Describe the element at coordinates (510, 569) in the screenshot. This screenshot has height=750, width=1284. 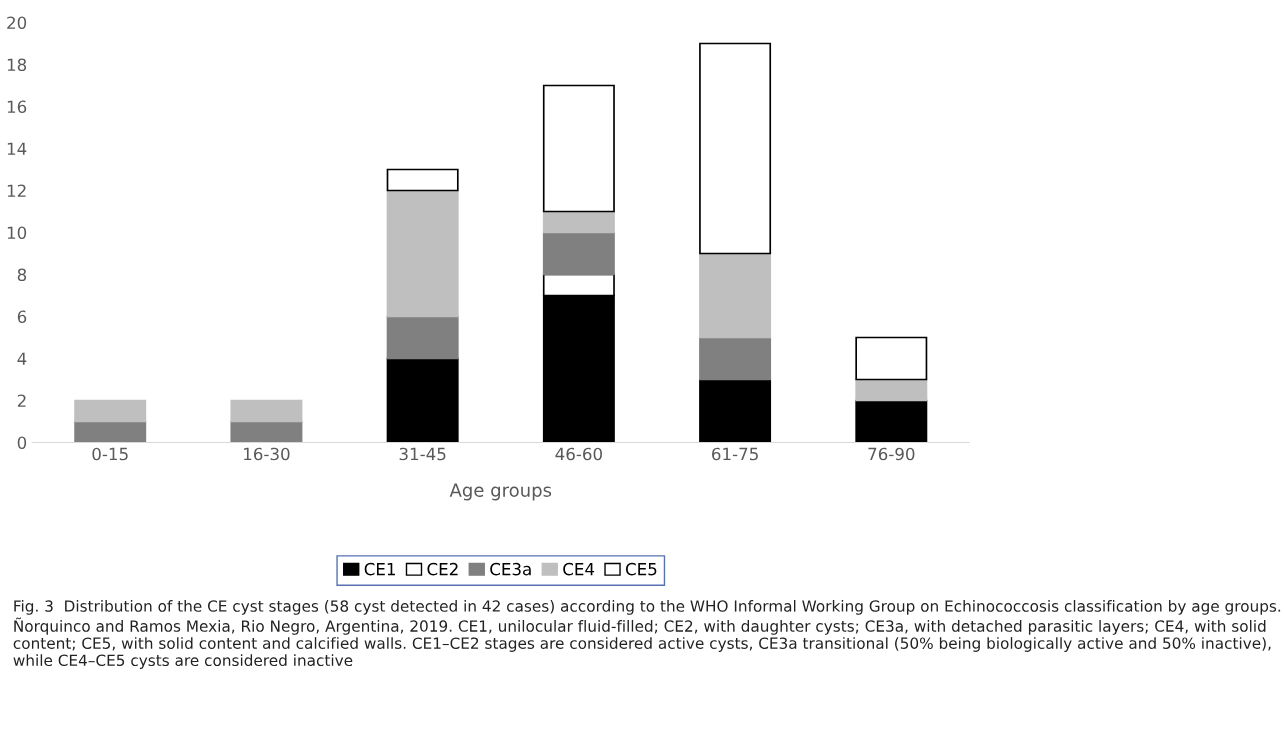
I see `legend-label: CE3a` at that location.